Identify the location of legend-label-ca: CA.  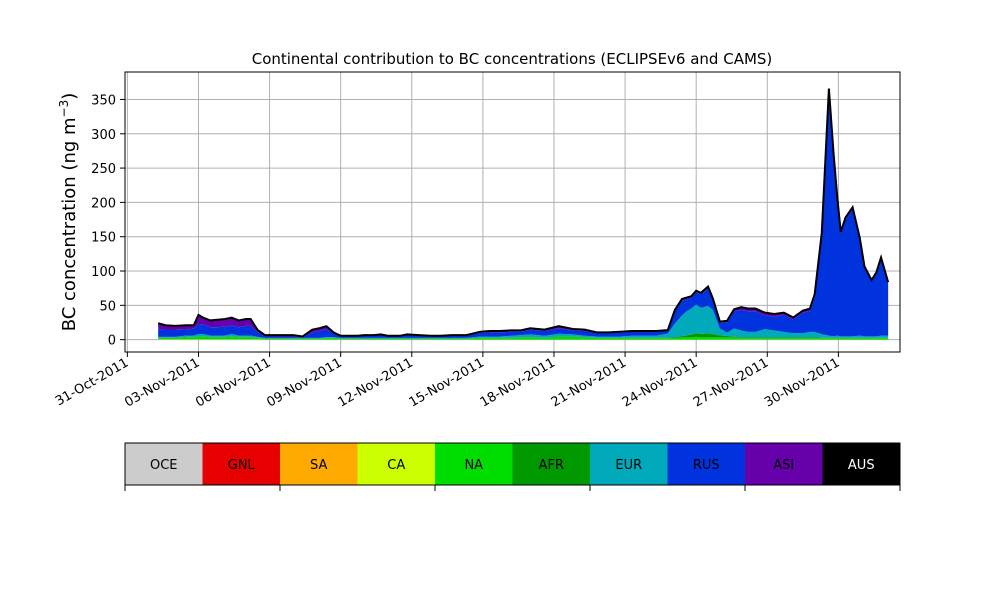
(396, 465).